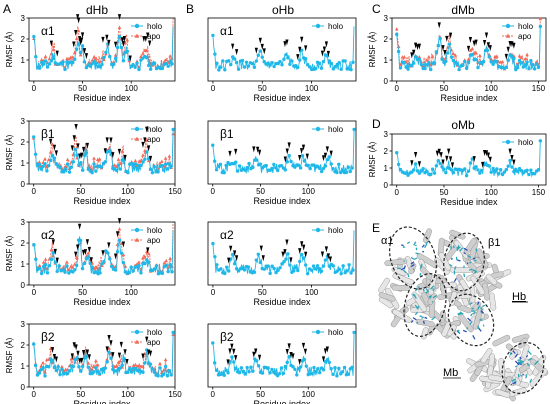 Image resolution: width=550 pixels, height=404 pixels. What do you see at coordinates (328, 26) in the screenshot?
I see `legend: holo` at bounding box center [328, 26].